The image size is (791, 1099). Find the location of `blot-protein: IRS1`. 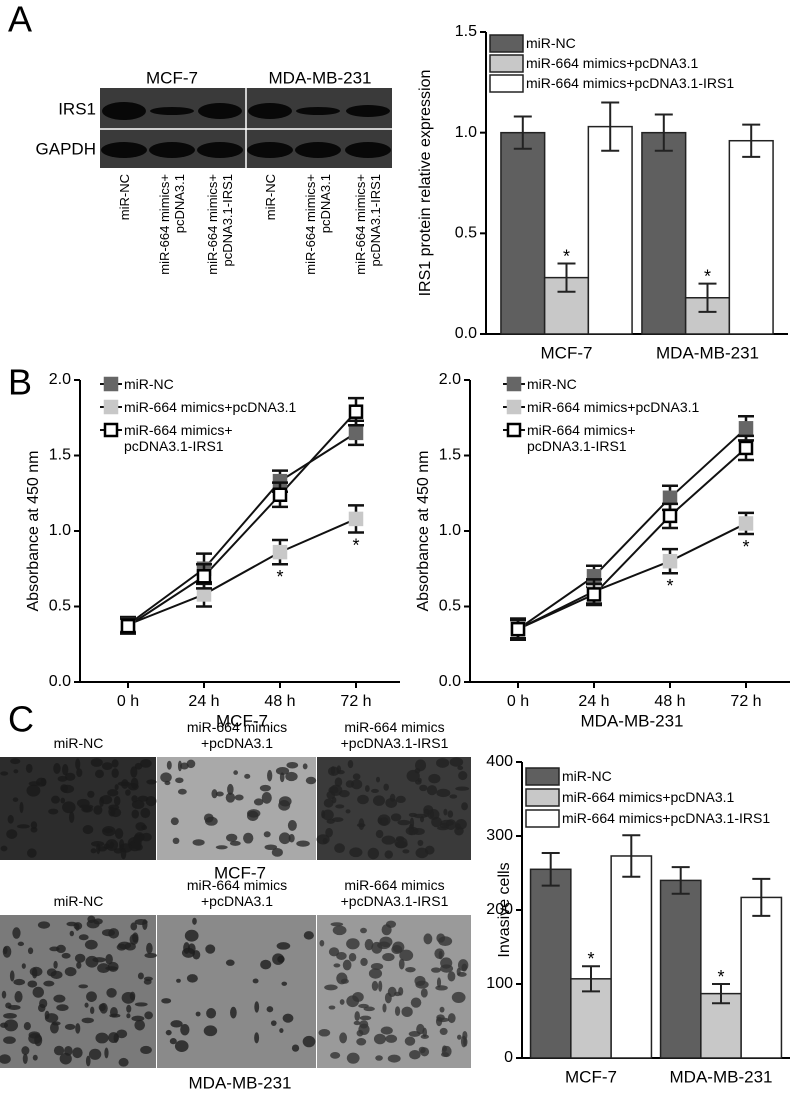

blot-protein: IRS1 is located at coordinates (77, 108).